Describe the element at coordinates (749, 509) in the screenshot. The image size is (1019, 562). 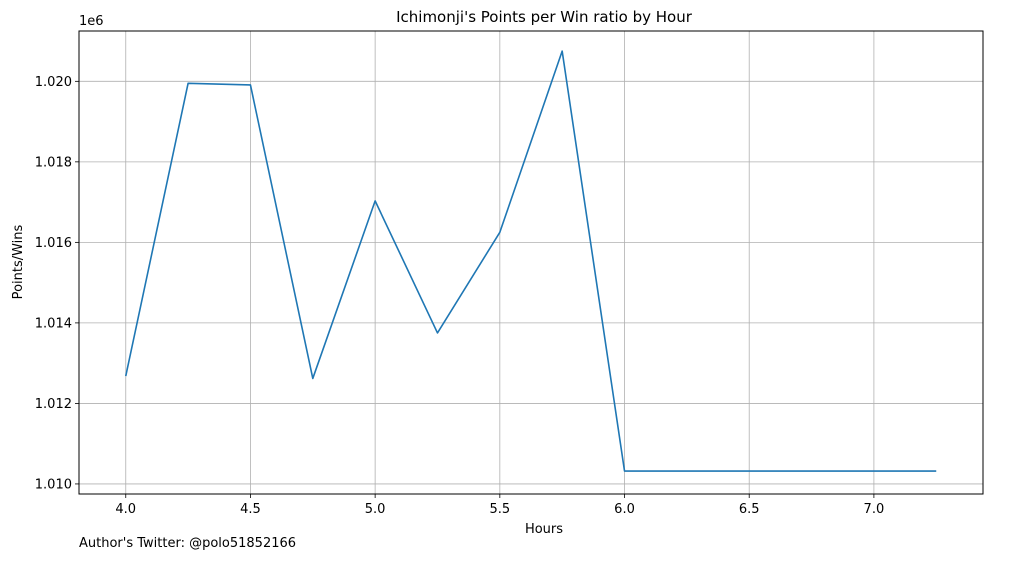
I see `x-tick-label: 6.5` at that location.